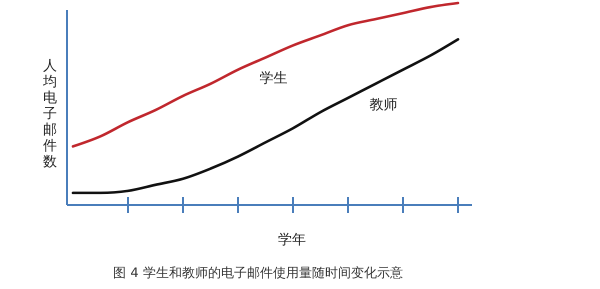  Describe the element at coordinates (49, 114) in the screenshot. I see `y-axis-title: 人均电子邮件数` at that location.